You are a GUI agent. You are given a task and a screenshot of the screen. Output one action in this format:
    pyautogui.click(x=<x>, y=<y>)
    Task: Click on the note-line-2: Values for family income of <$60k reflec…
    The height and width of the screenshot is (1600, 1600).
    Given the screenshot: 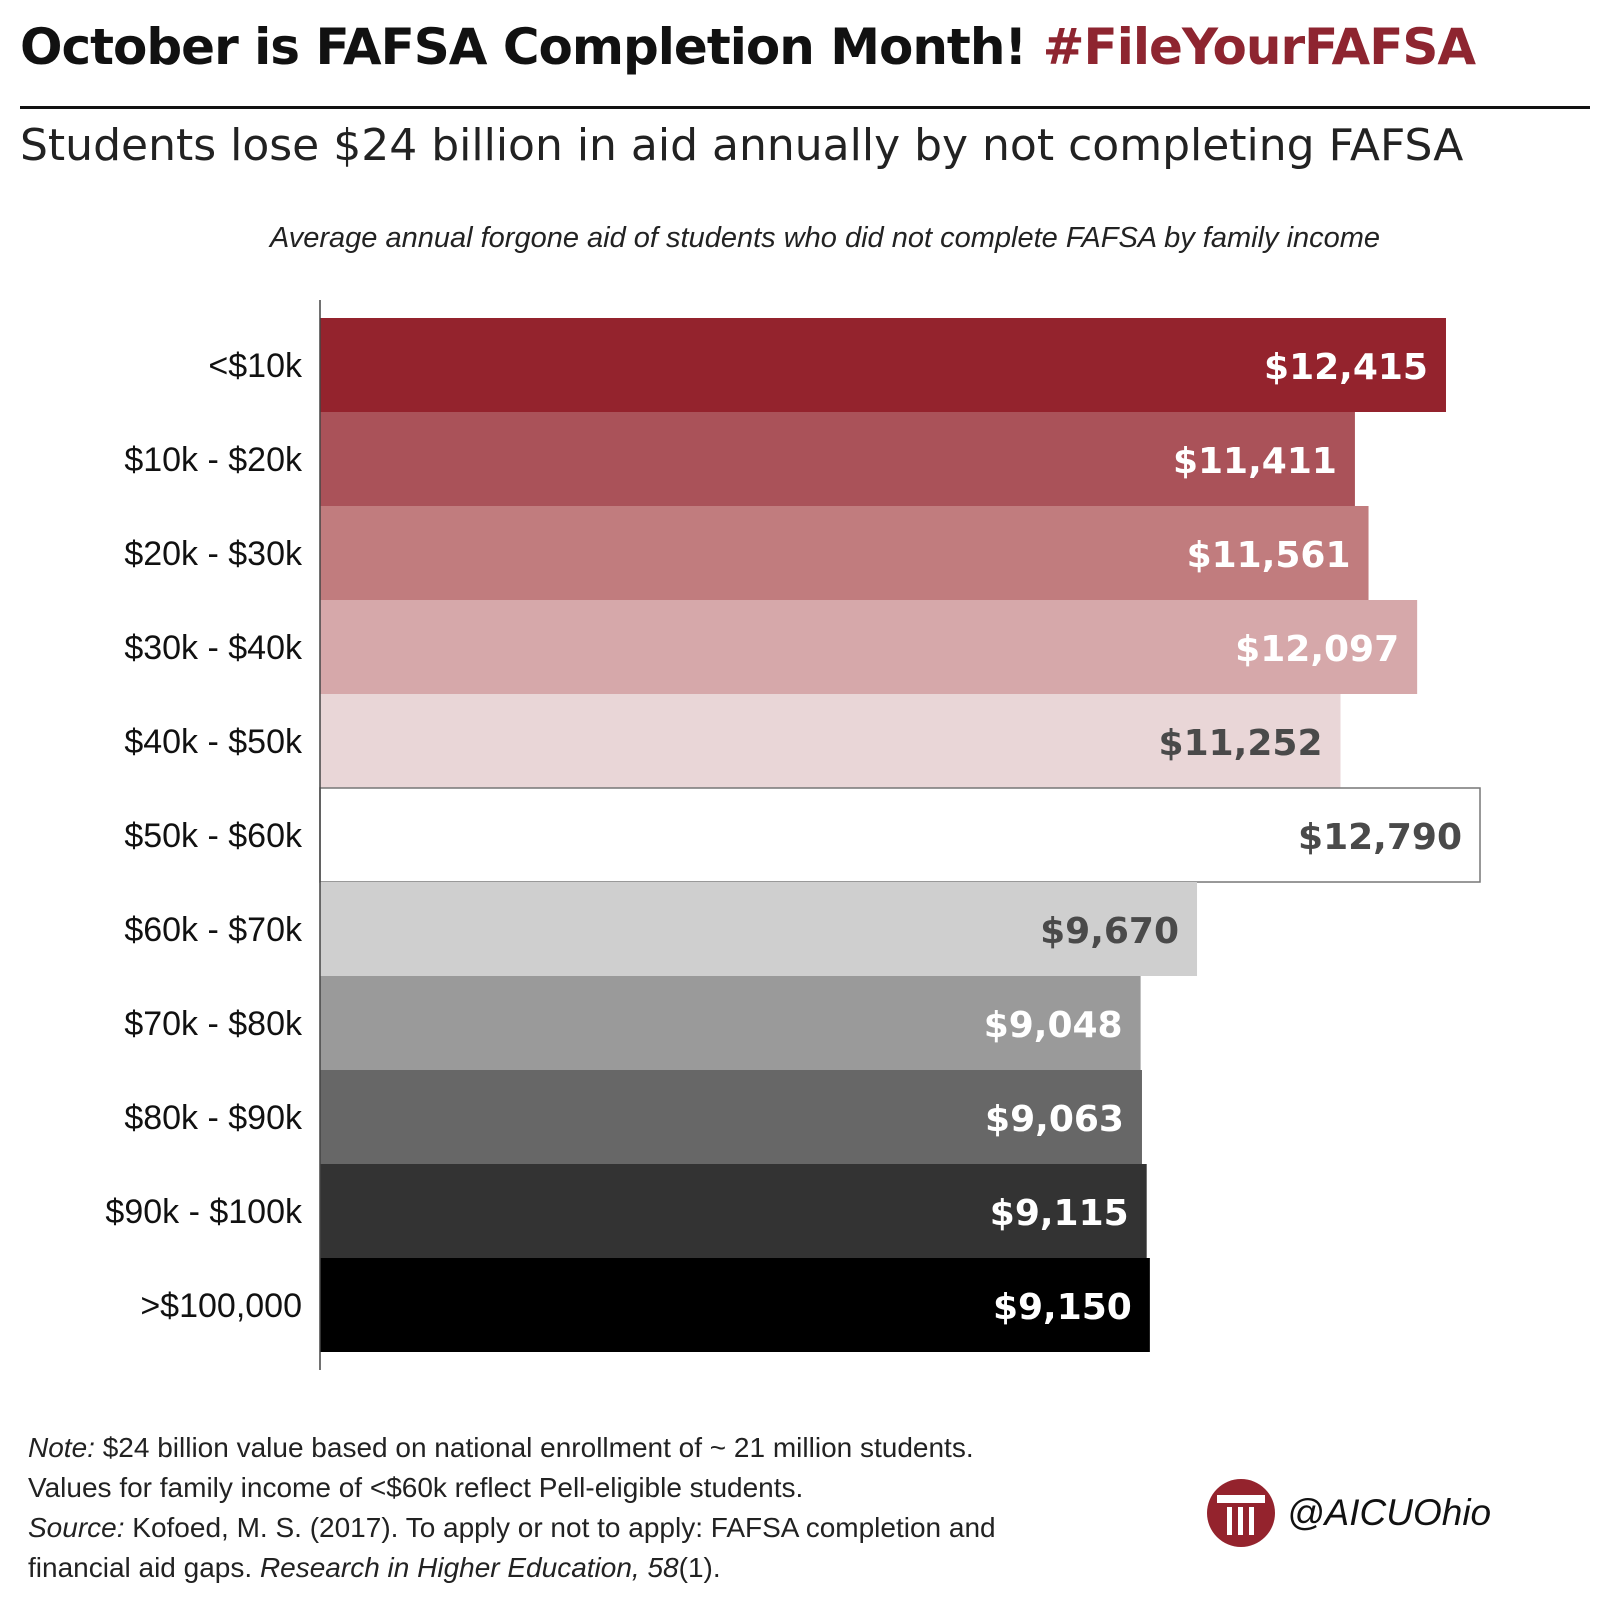 What is the action you would take?
    pyautogui.click(x=416, y=1487)
    